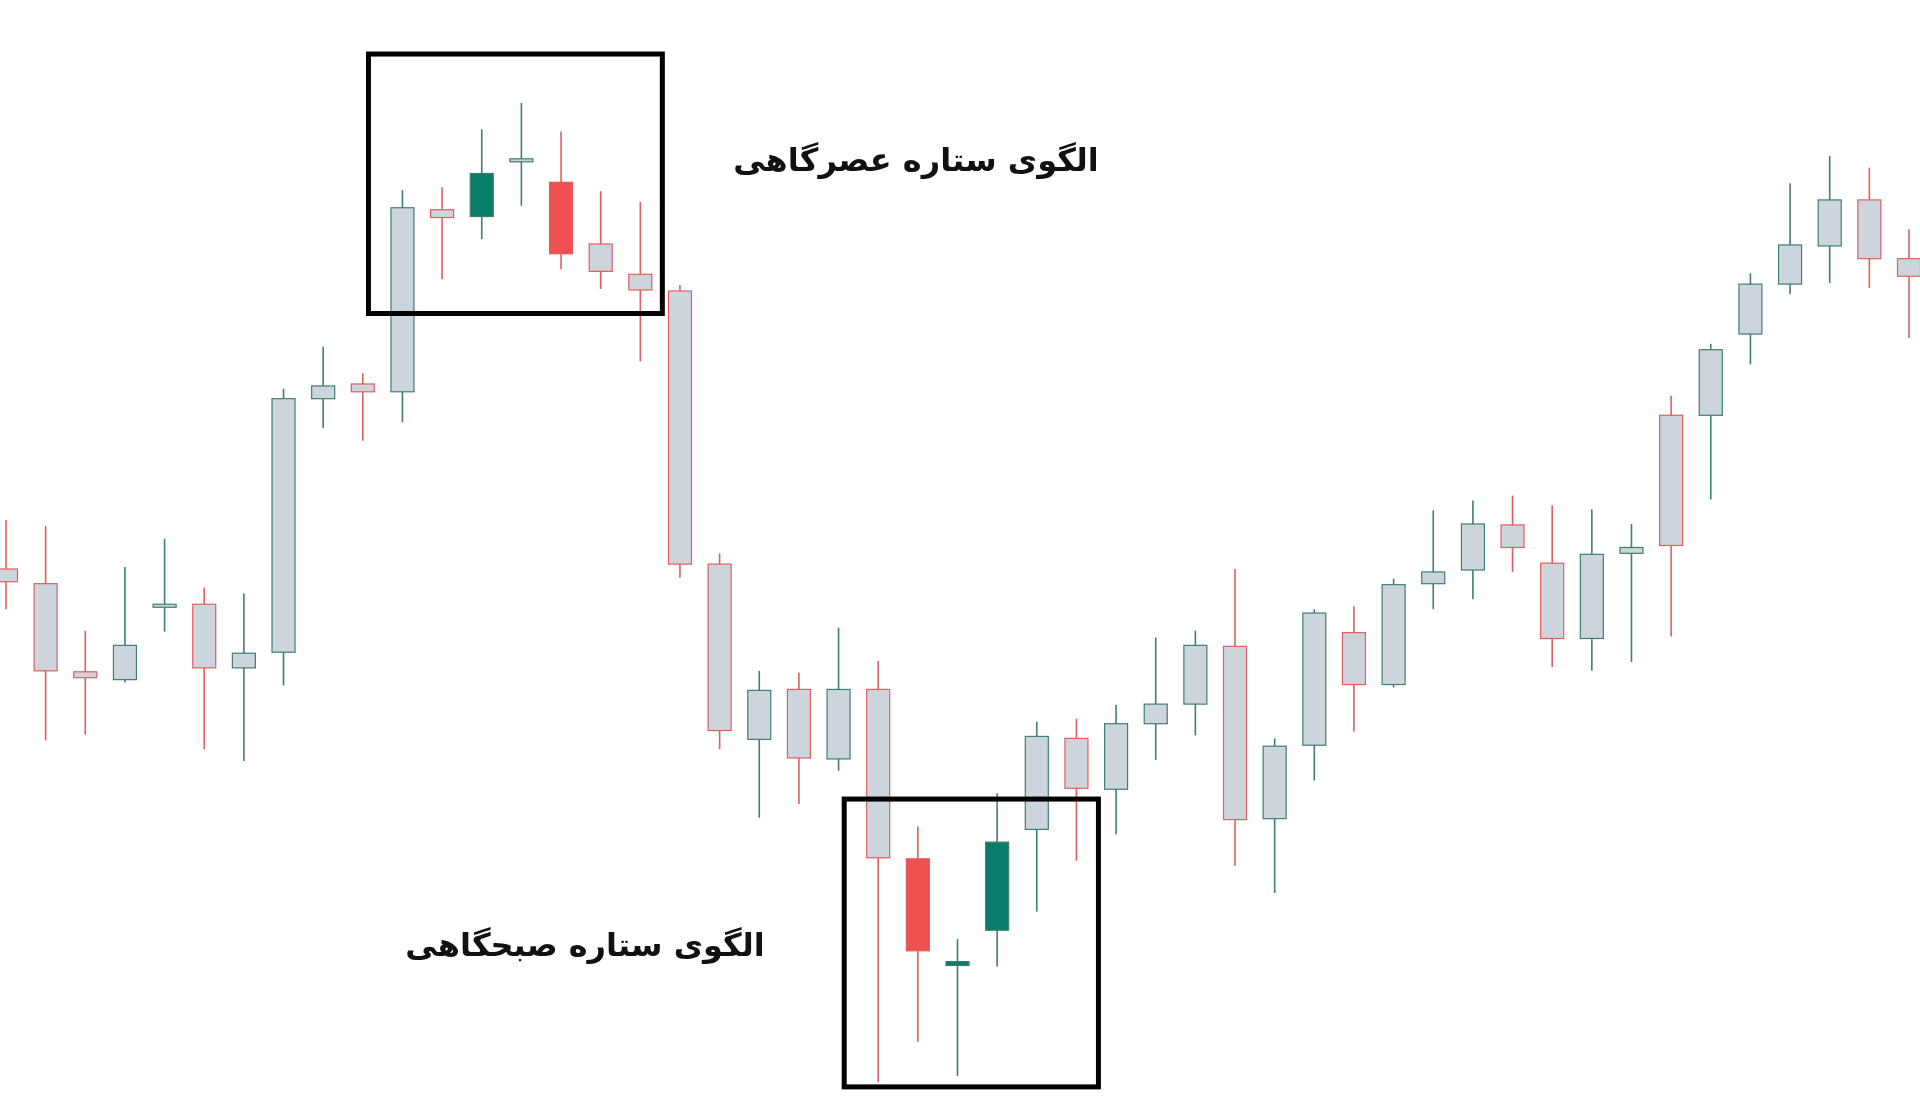 This screenshot has width=1920, height=1107. What do you see at coordinates (585, 945) in the screenshot?
I see `annotation: الگوی ستاره صبحگاهی` at bounding box center [585, 945].